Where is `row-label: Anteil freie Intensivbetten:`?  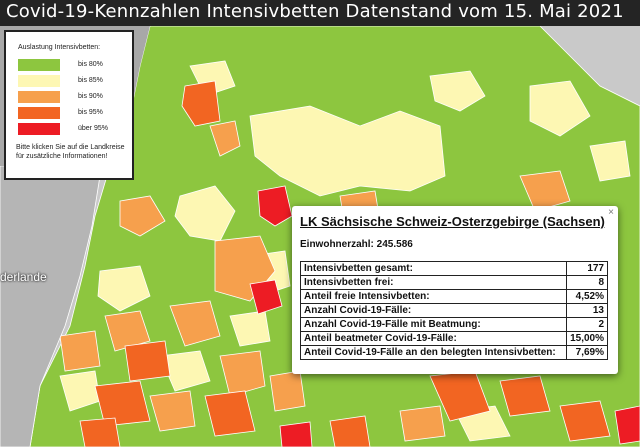 row-label: Anteil freie Intensivbetten: is located at coordinates (433, 296).